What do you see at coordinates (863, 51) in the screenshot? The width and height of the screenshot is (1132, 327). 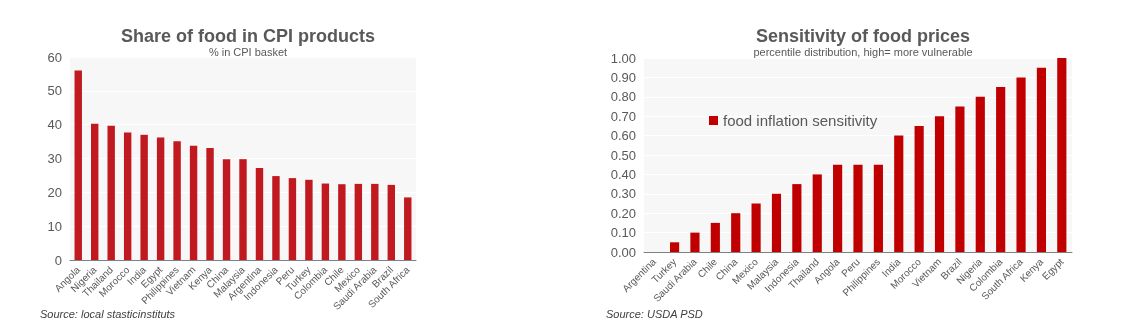 I see `chart-subtitle: percentile distribution, high= more vulnerable` at bounding box center [863, 51].